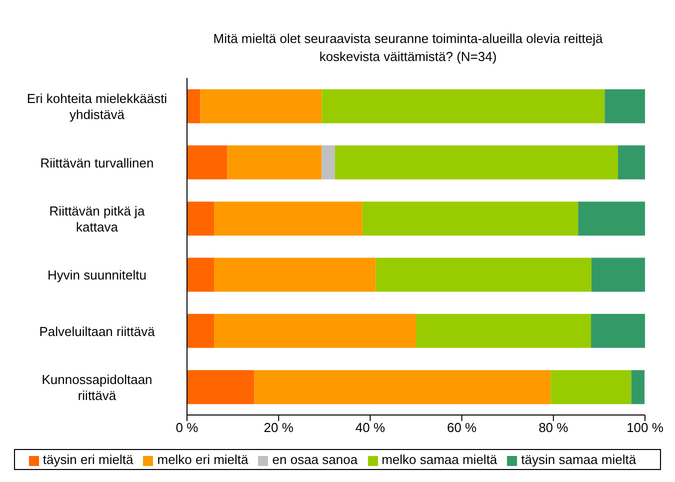 The width and height of the screenshot is (675, 482). I want to click on legend-label: melko samaa mieltä, so click(440, 459).